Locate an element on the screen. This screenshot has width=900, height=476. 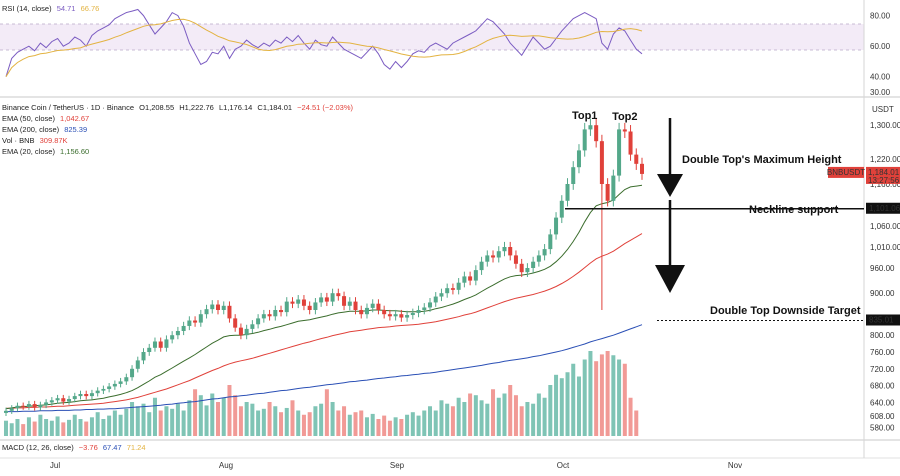
ohlc-low: L1,176.14 is located at coordinates (235, 107).